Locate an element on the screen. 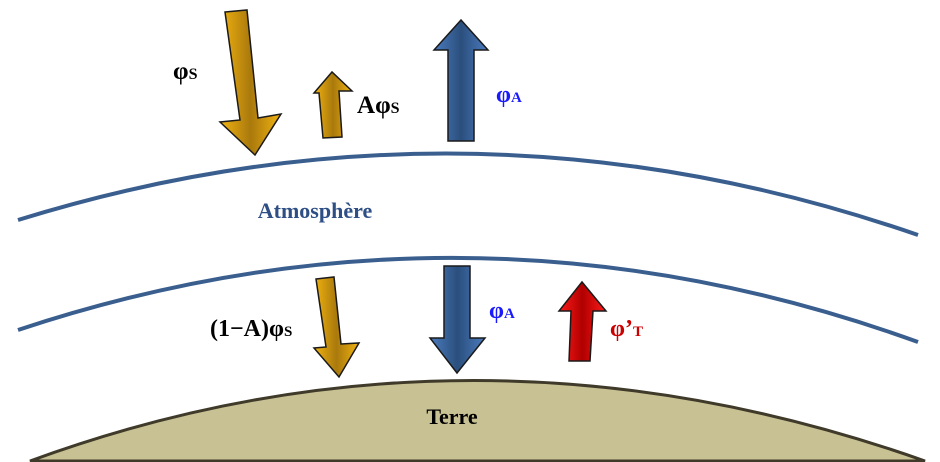 The height and width of the screenshot is (462, 940). atmosphere-down-flux-arrow is located at coordinates (457, 320).